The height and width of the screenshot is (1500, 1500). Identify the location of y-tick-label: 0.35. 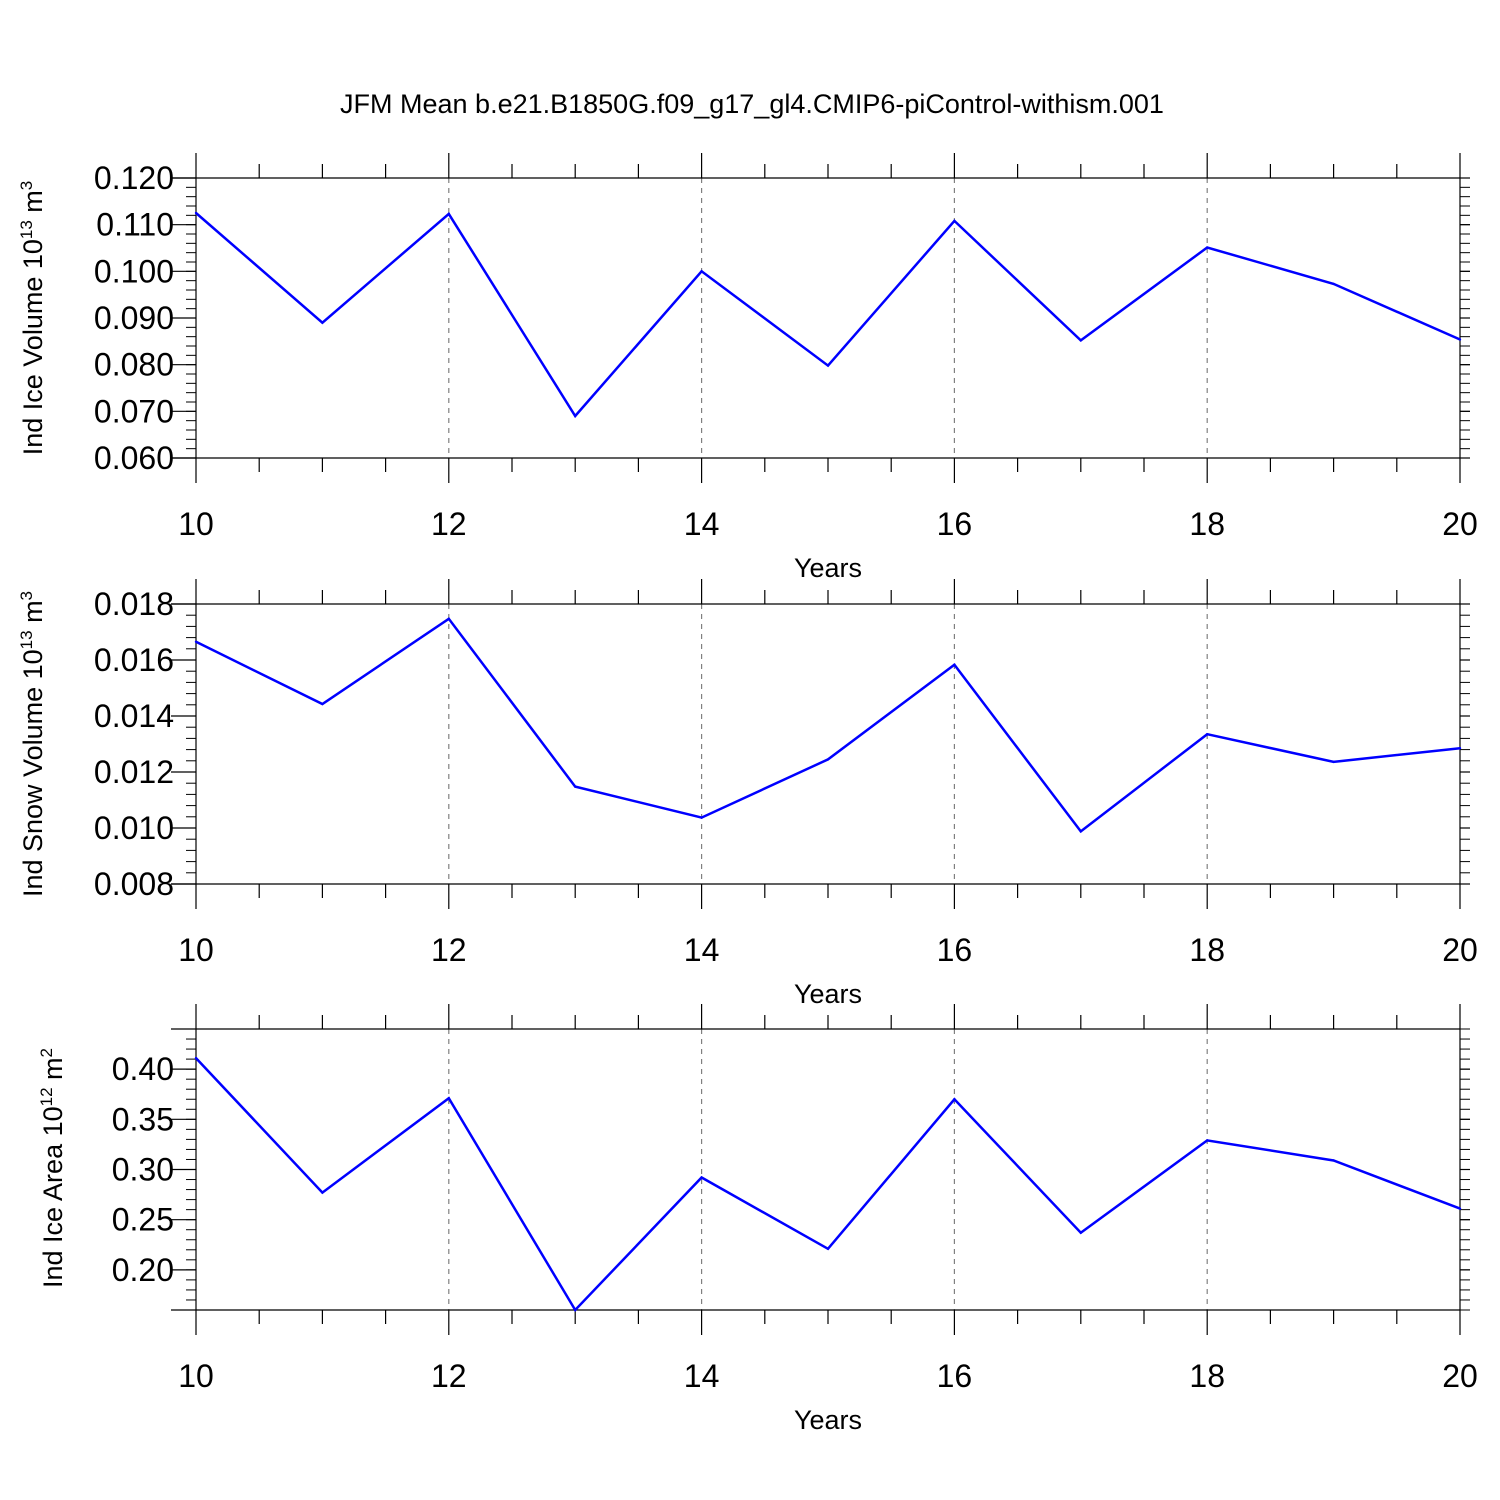
(143, 1119).